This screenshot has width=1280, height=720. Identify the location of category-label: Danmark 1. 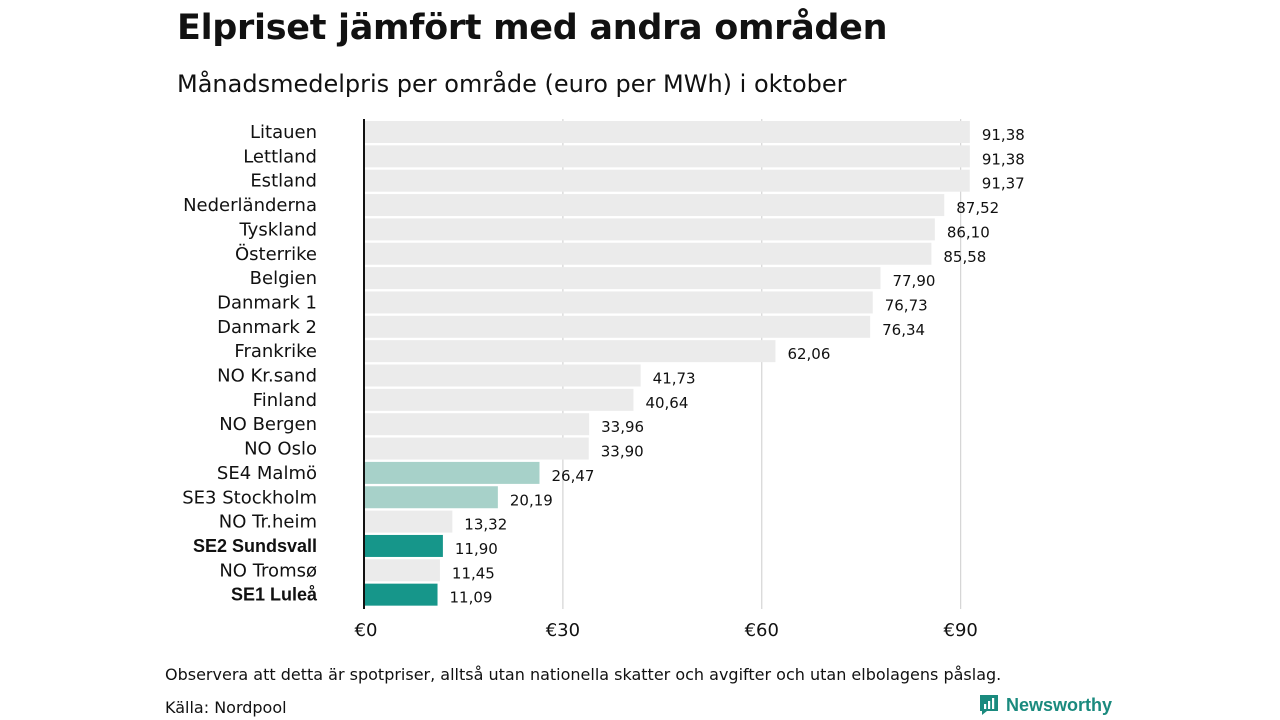
(267, 302).